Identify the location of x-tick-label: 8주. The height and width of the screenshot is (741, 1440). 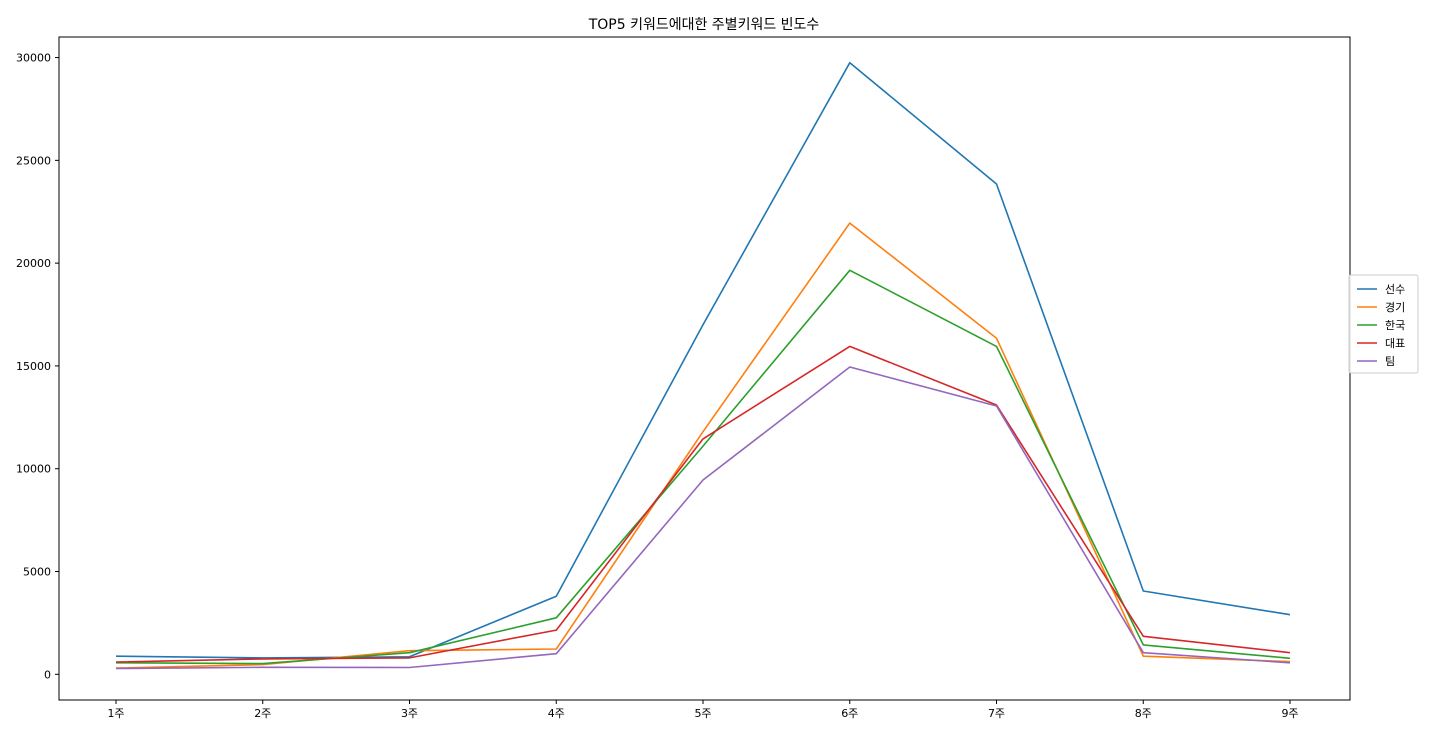
(1143, 713).